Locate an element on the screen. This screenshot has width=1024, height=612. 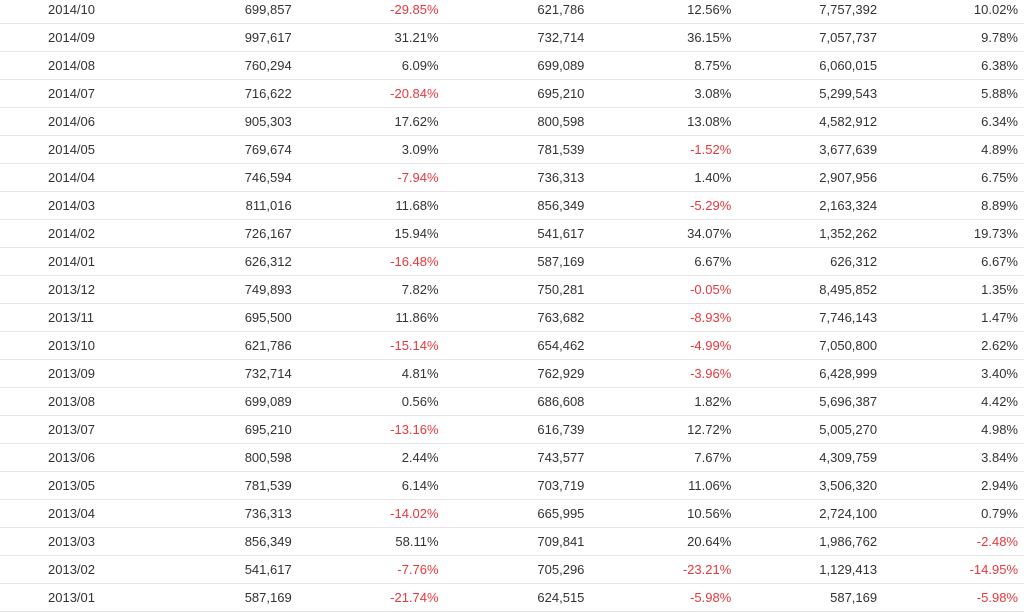
cumulative-change-cell: 4.42% is located at coordinates (950, 401).